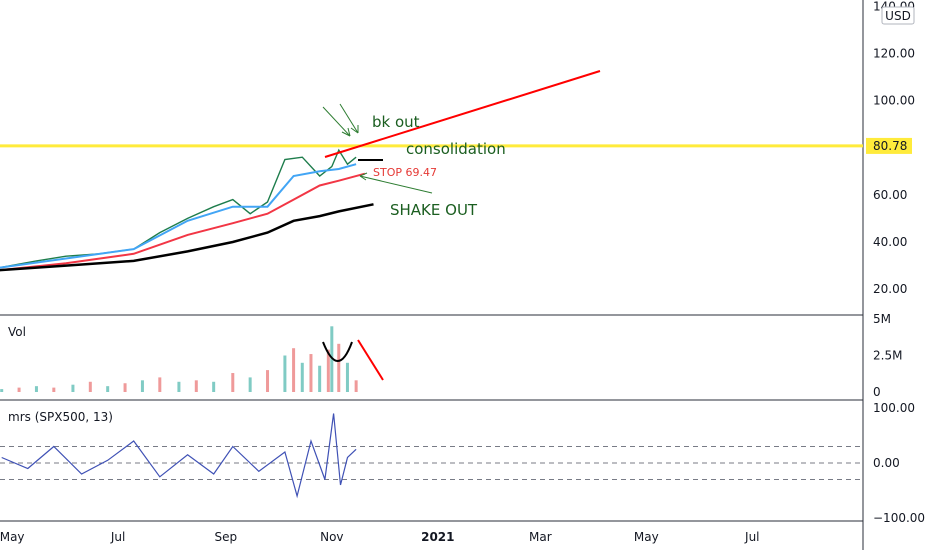  Describe the element at coordinates (179, 359) in the screenshot. I see `volume-bars` at that location.